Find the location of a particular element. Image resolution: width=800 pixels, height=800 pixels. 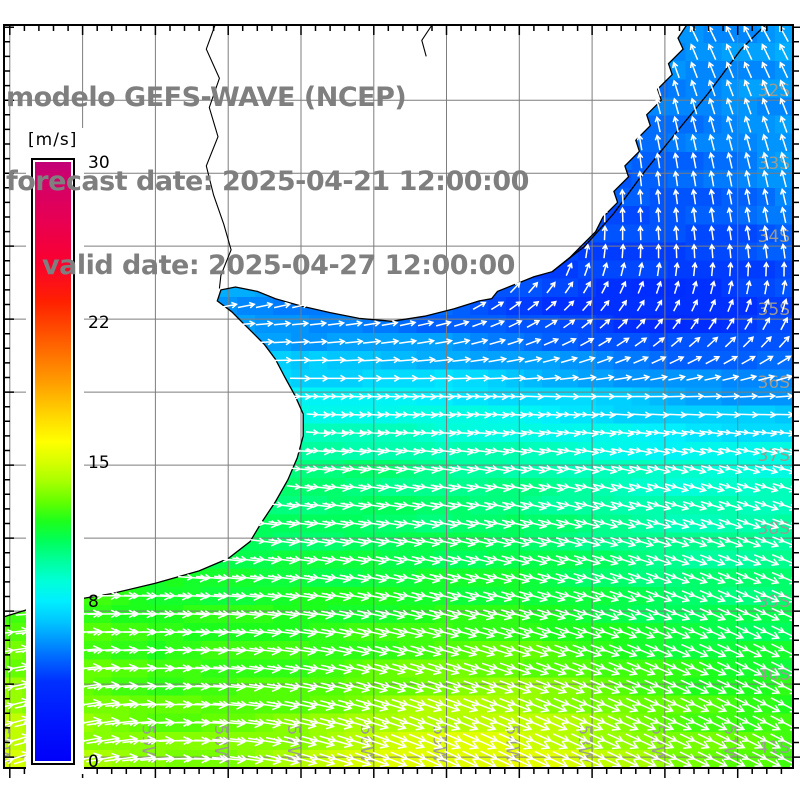

longitude-label: 59W is located at coordinates (147, 744).